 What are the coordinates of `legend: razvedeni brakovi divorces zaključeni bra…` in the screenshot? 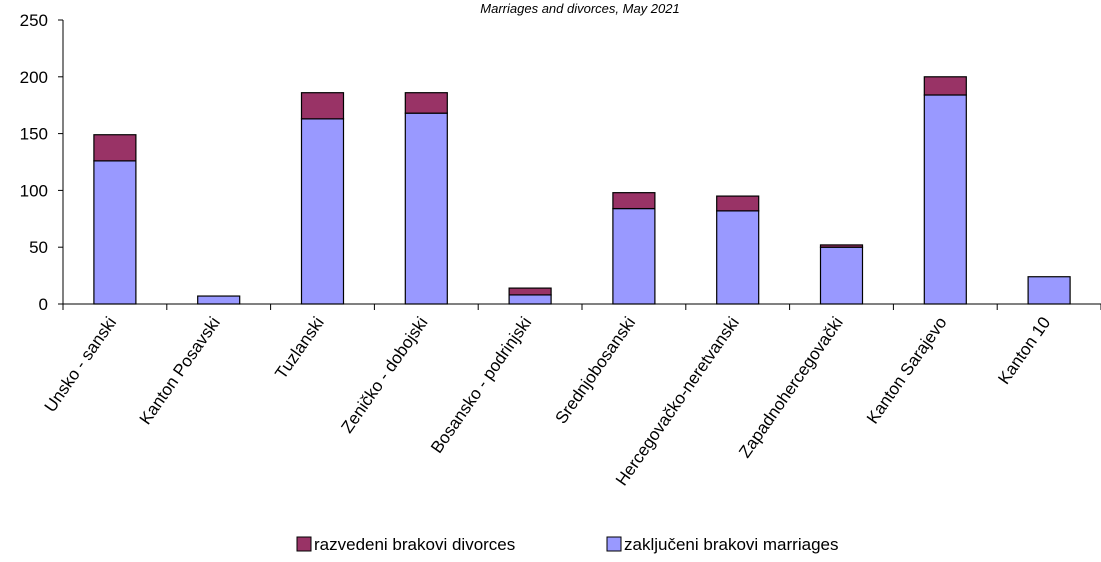 It's located at (567, 544).